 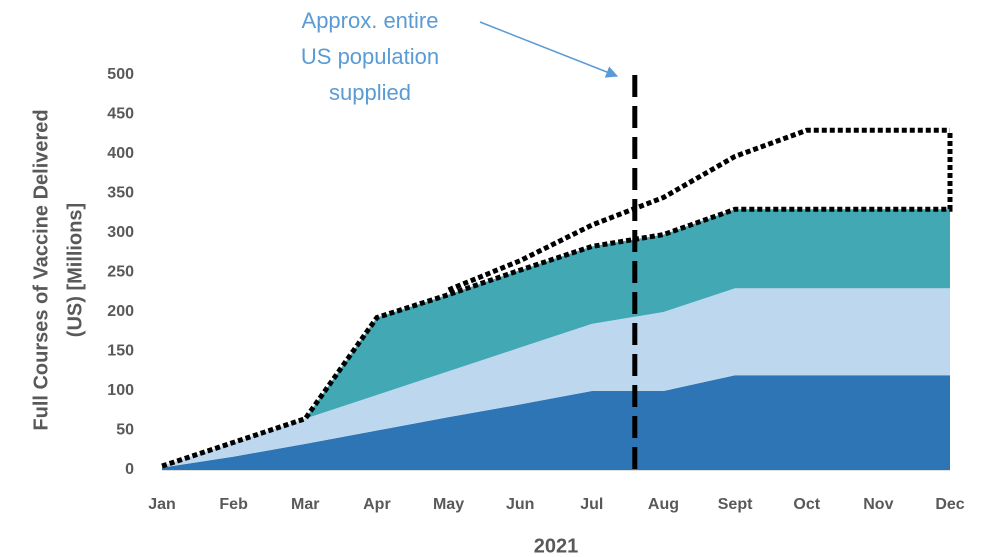 I want to click on y-tick-label: 150, so click(x=120, y=351).